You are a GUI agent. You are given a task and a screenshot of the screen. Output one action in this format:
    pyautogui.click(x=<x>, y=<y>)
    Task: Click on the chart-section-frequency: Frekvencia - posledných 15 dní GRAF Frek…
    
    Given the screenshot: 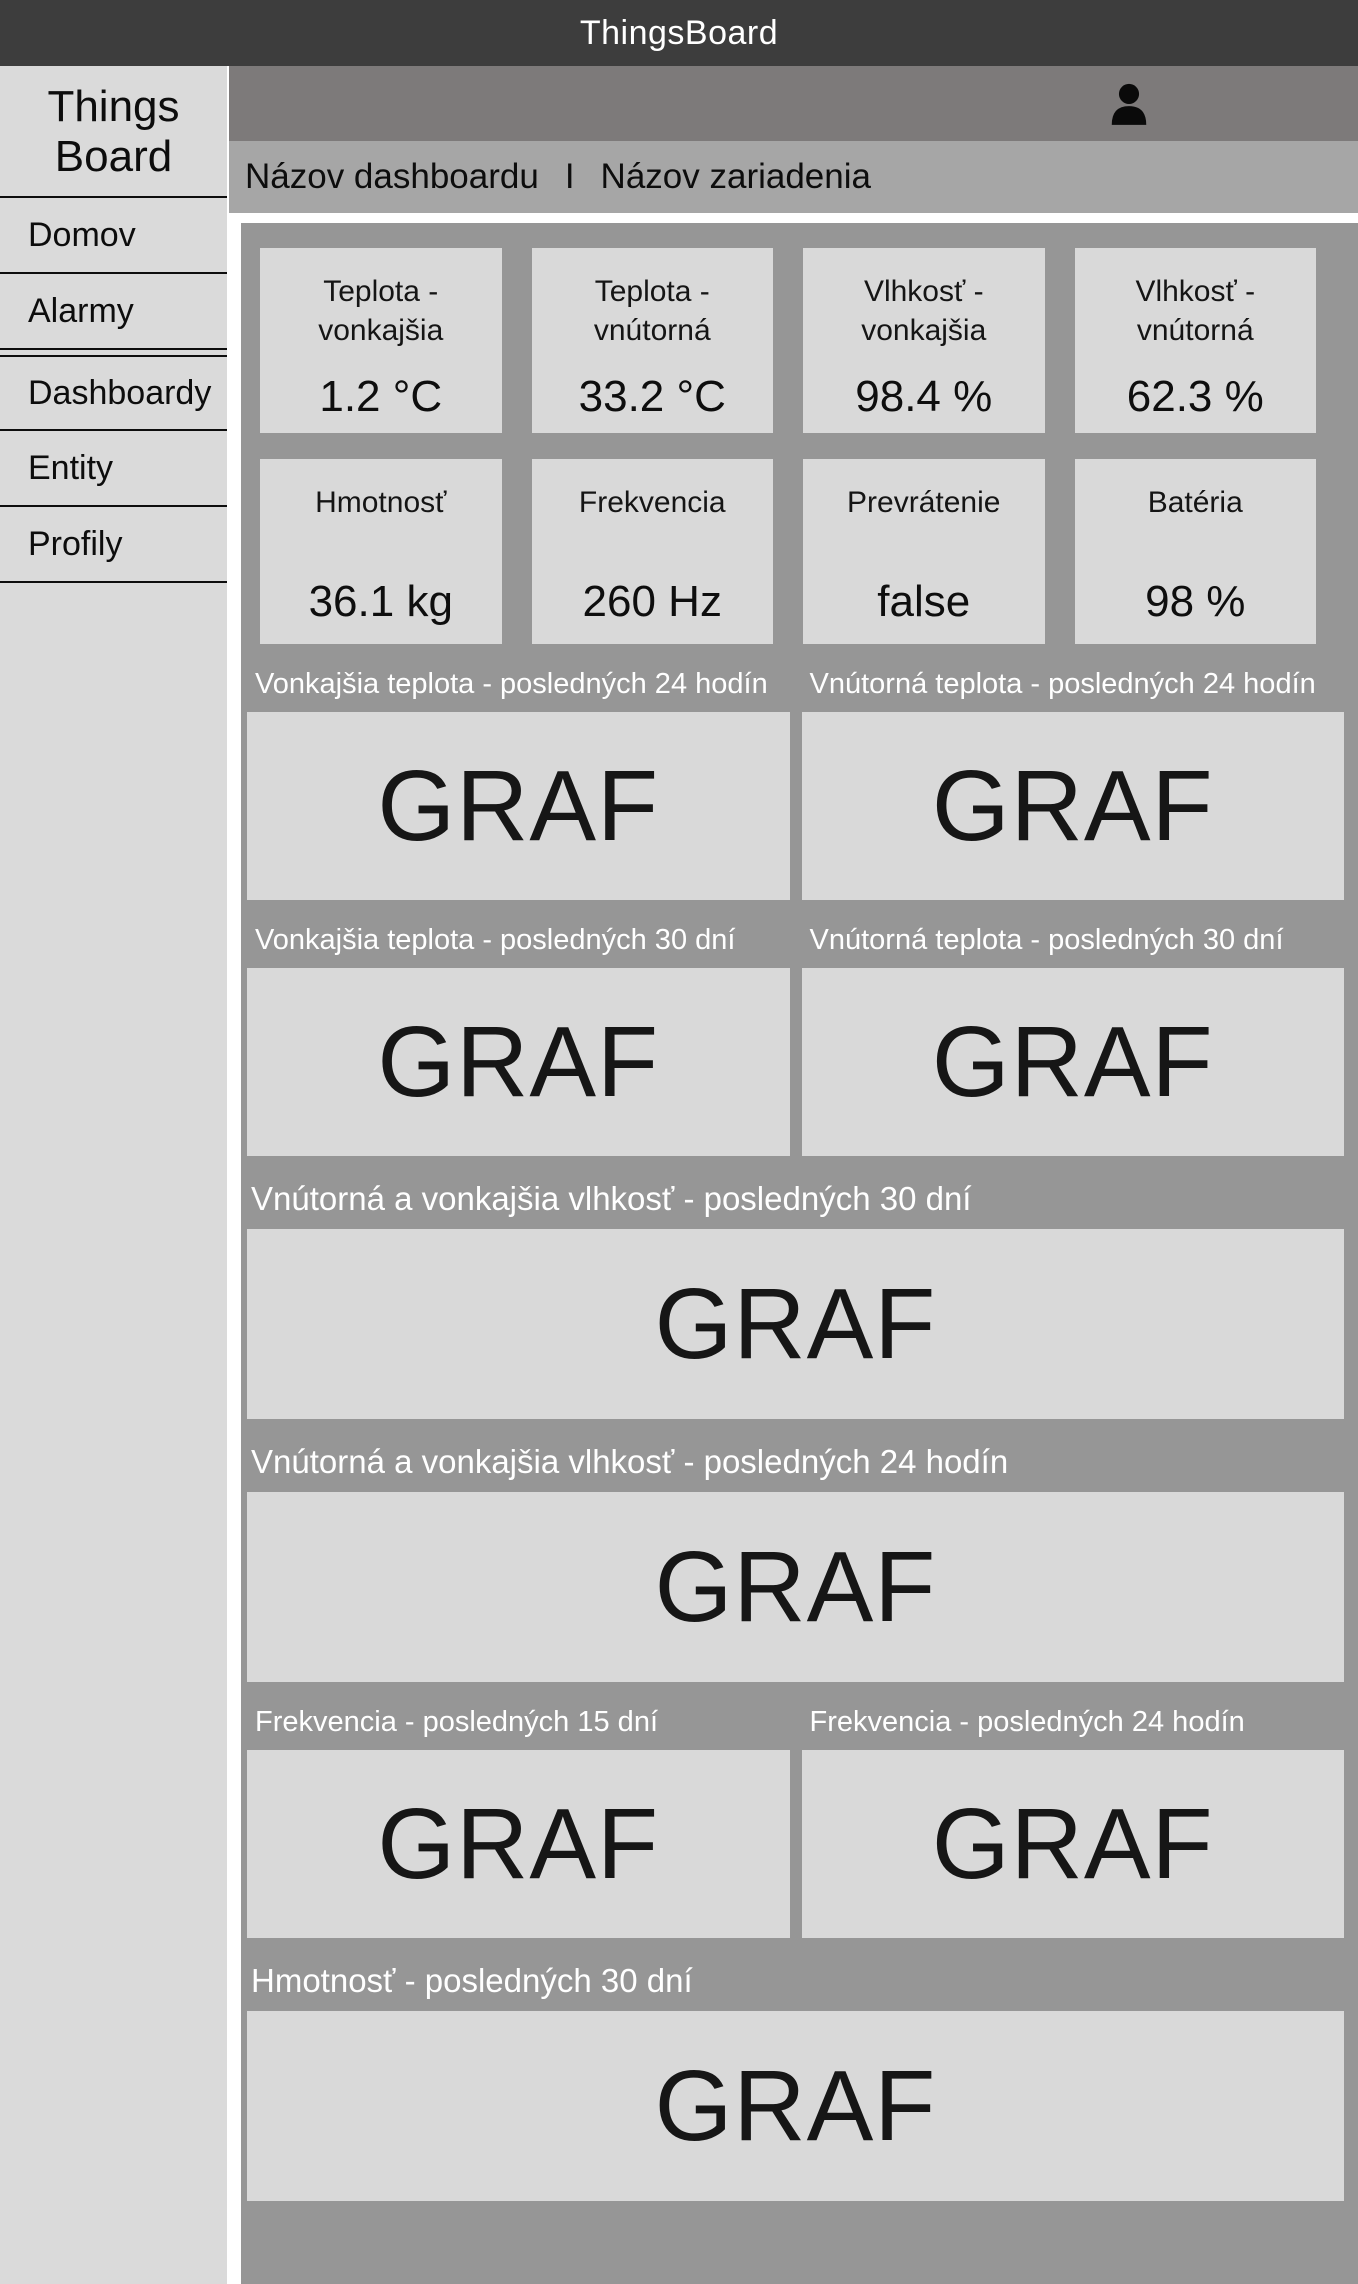 What is the action you would take?
    pyautogui.click(x=795, y=1822)
    